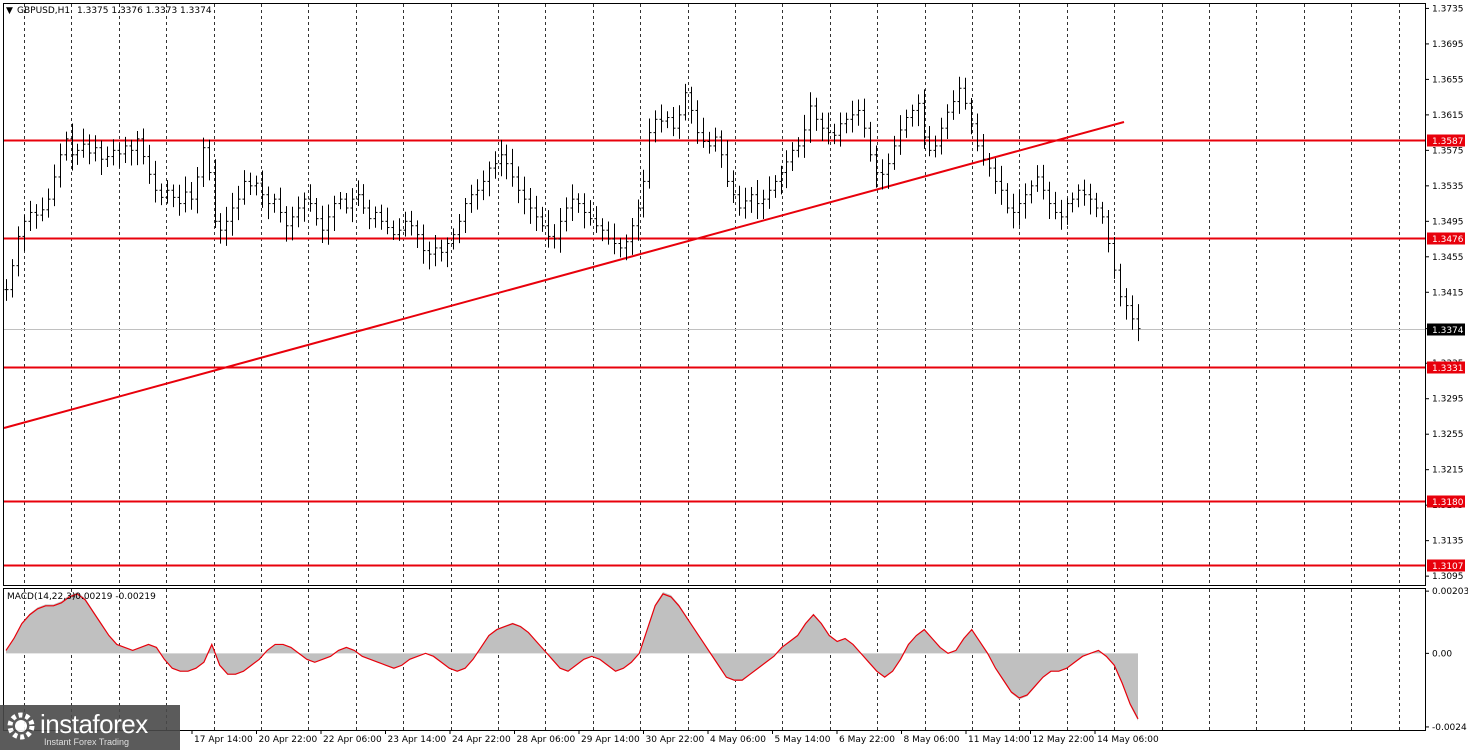 The width and height of the screenshot is (1468, 750). I want to click on level-tag-label: 1.3331, so click(1448, 369).